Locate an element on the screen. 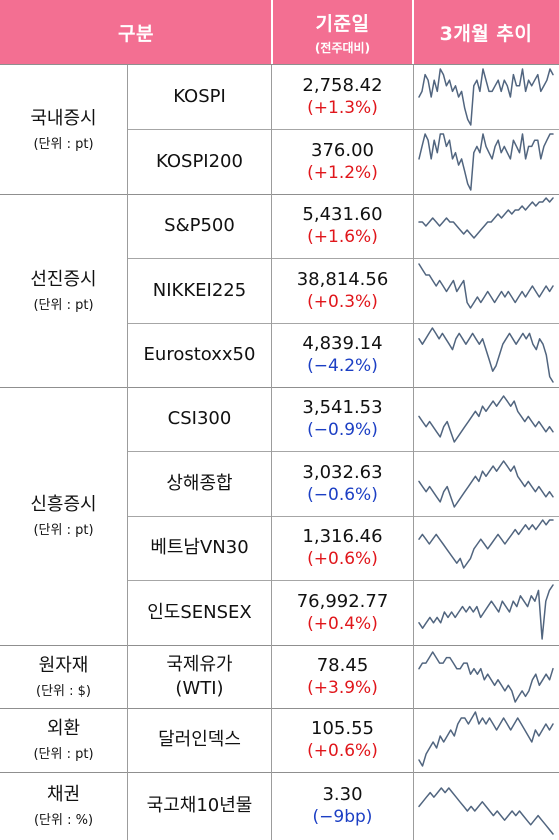 Image resolution: width=559 pixels, height=840 pixels. value-cell: 78.45 (+3.9%) is located at coordinates (342, 676).